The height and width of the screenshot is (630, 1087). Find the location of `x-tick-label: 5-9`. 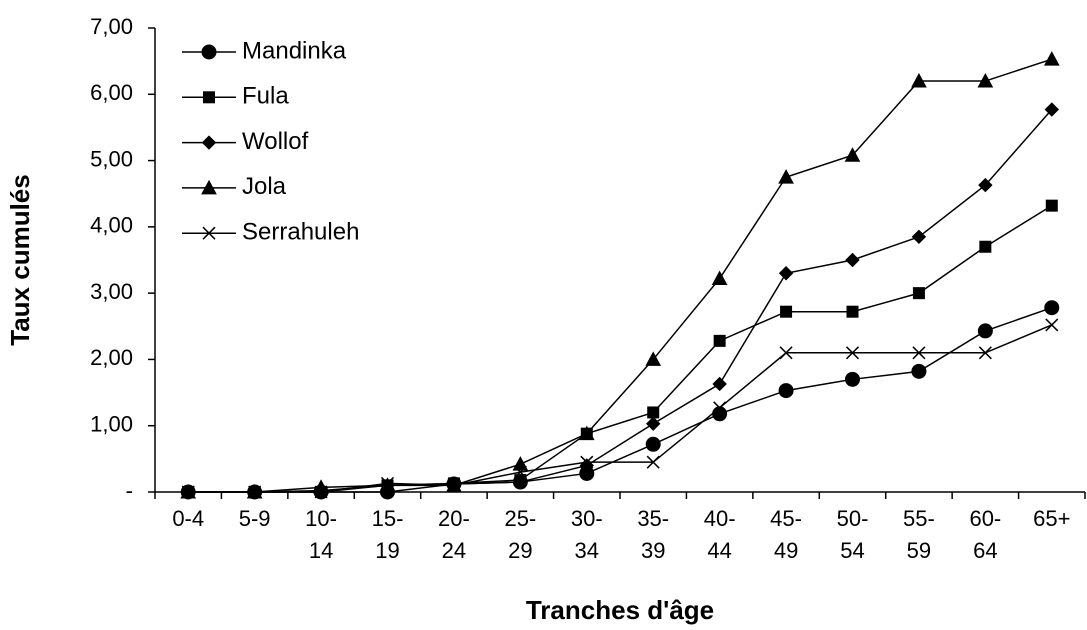

x-tick-label: 5-9 is located at coordinates (255, 518).